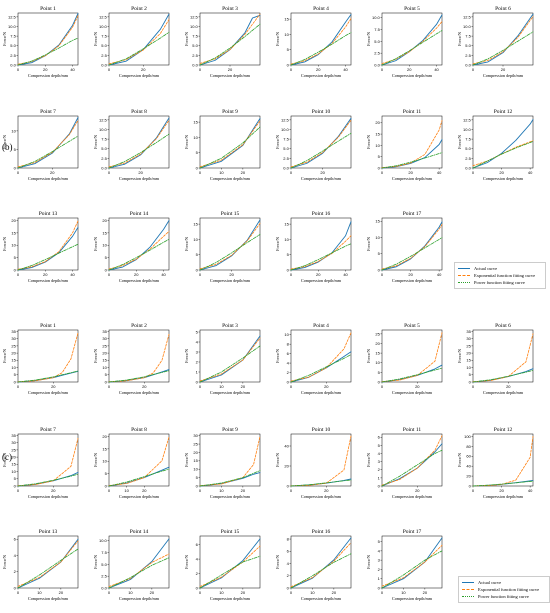 The width and height of the screenshot is (550, 613). I want to click on legend-swatch-actual, so click(468, 582).